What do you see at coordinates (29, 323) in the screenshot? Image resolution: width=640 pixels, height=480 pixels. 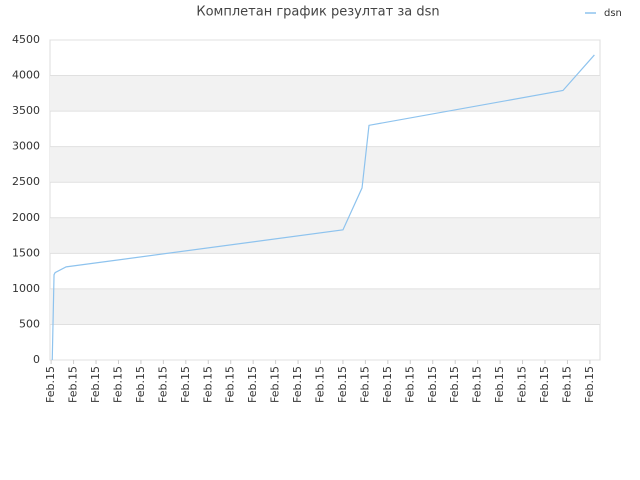 I see `y-tick-label: 500` at bounding box center [29, 323].